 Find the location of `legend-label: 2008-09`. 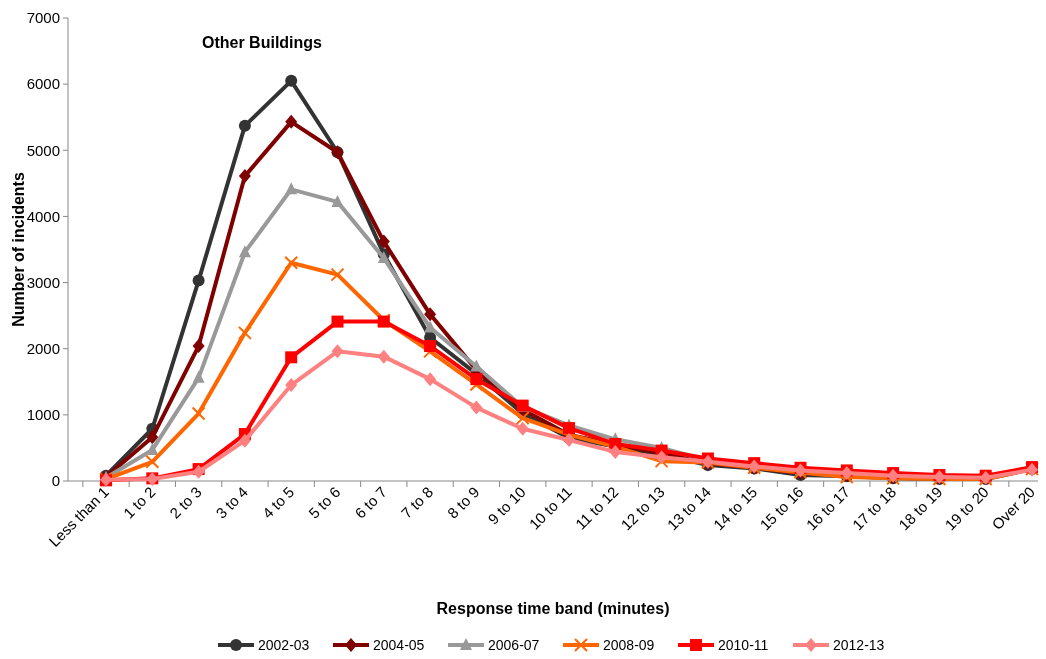

legend-label: 2008-09 is located at coordinates (629, 644).